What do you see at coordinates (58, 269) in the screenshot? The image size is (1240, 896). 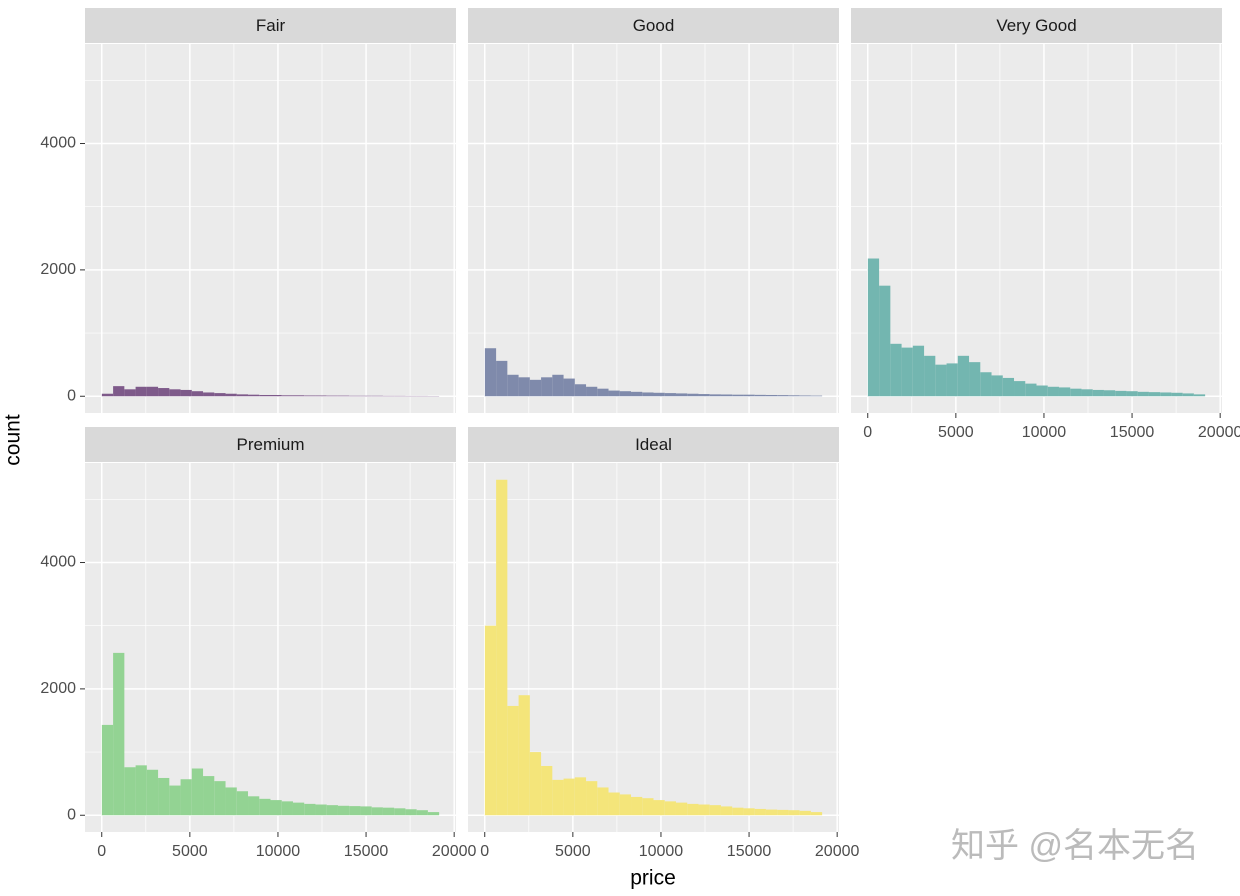 I see `y-tick-label: 2000` at bounding box center [58, 269].